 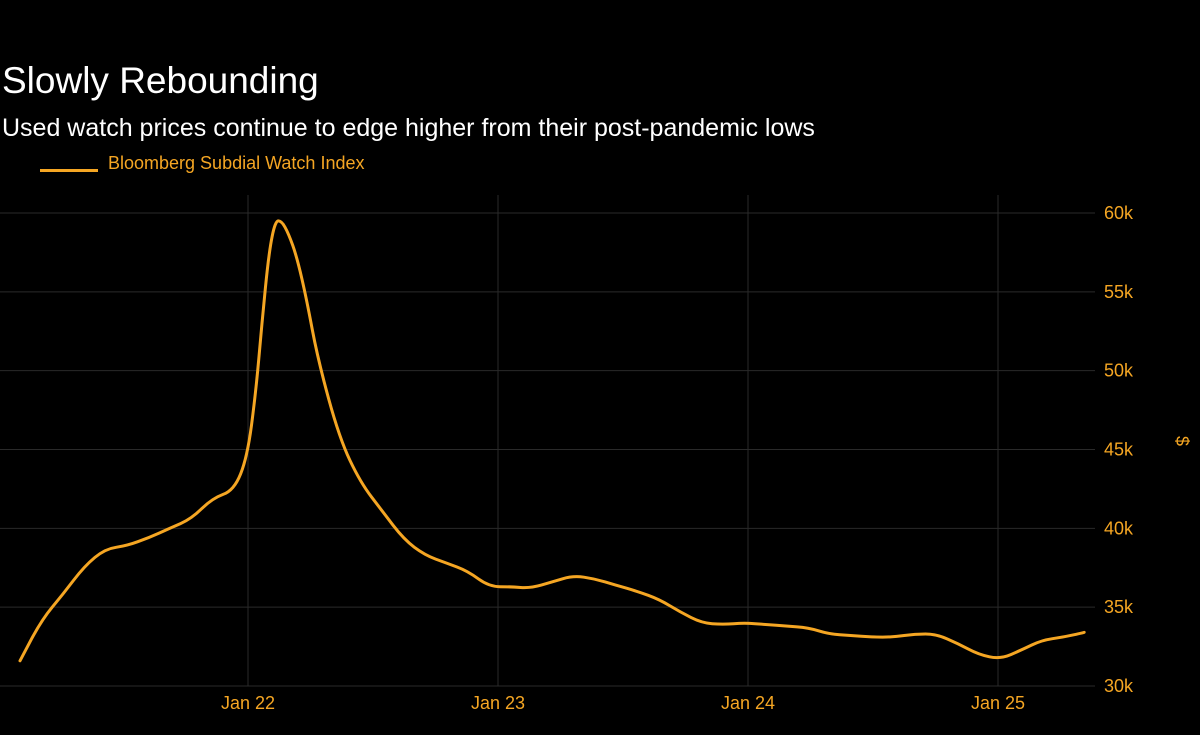 What do you see at coordinates (1119, 686) in the screenshot?
I see `y-tick-label: 30k` at bounding box center [1119, 686].